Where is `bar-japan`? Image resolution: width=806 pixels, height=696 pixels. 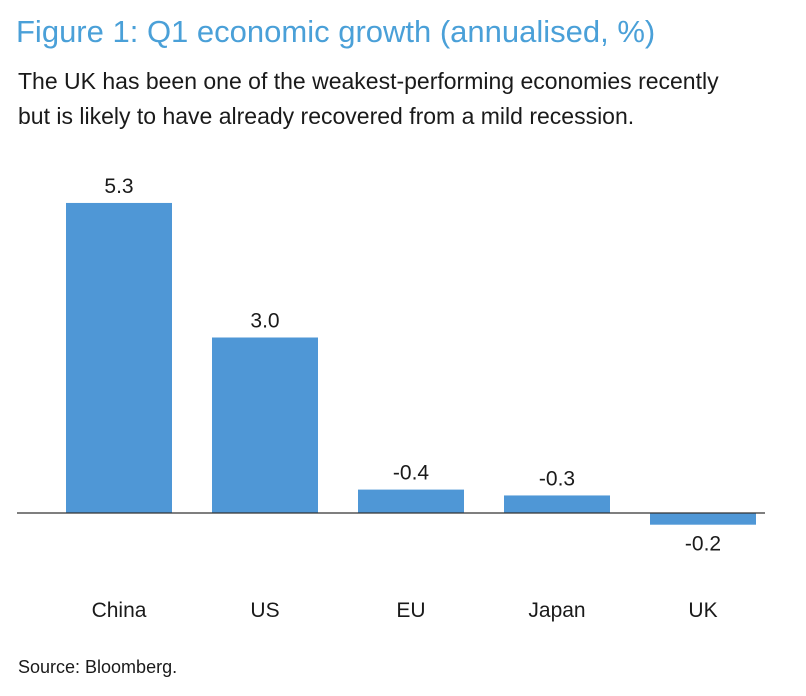 bar-japan is located at coordinates (557, 504).